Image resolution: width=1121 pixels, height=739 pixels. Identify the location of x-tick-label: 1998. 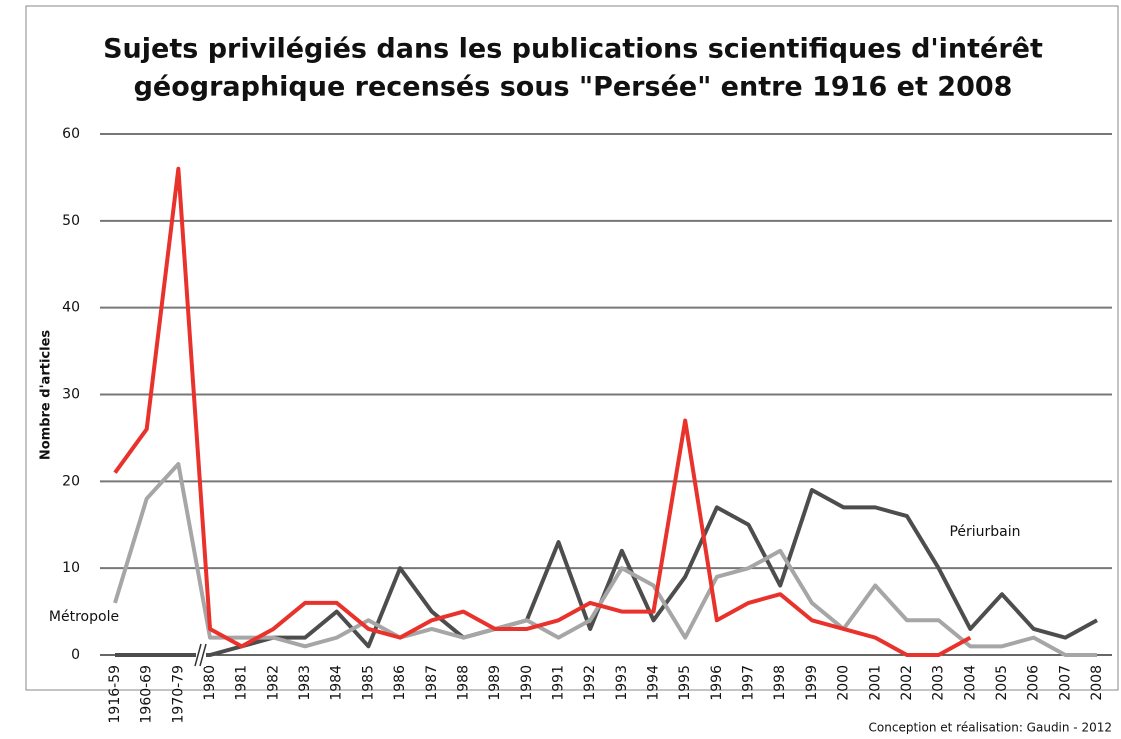
(780, 683).